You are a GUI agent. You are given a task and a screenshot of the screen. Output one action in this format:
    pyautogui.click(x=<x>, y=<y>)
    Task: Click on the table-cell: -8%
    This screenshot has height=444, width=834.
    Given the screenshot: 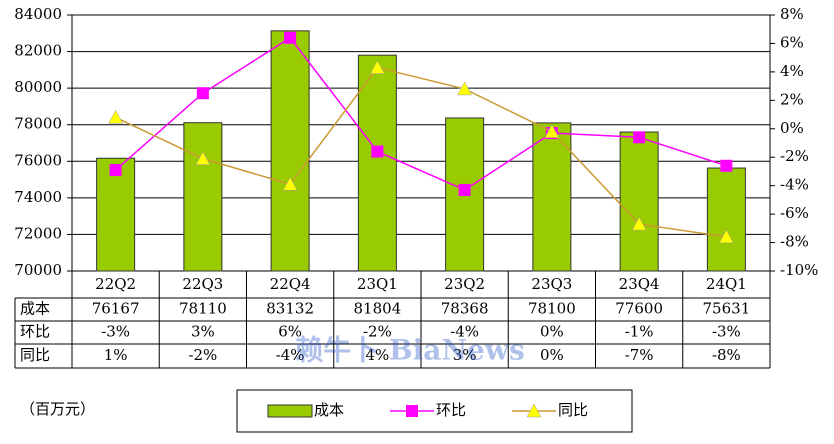 What is the action you would take?
    pyautogui.click(x=726, y=355)
    